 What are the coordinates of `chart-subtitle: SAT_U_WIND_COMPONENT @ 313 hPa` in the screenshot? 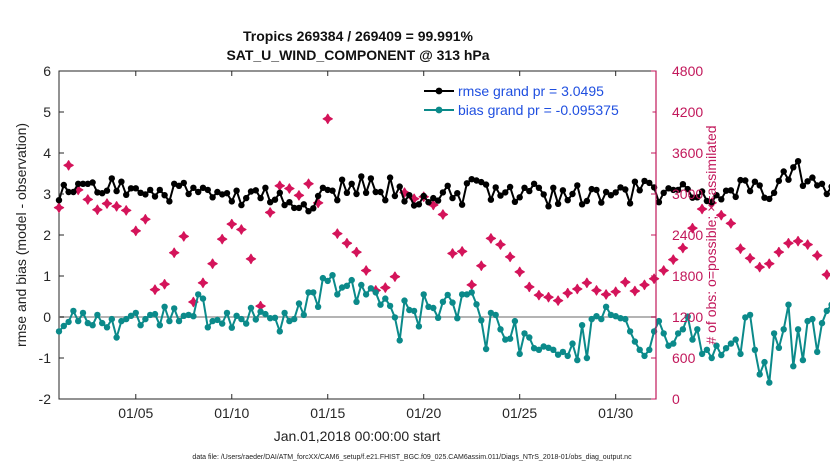 It's located at (357, 55).